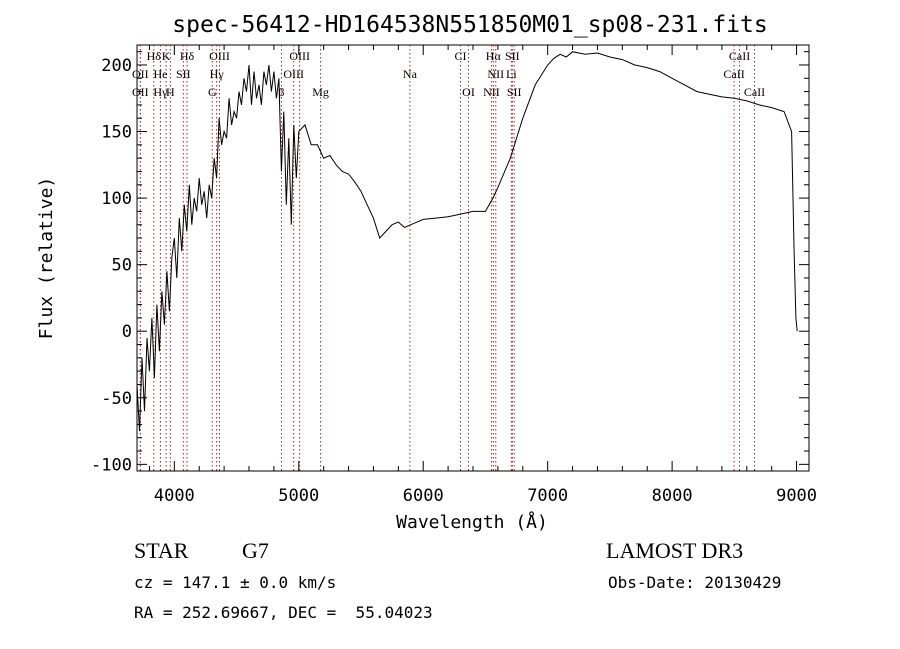 The image size is (900, 649). Describe the element at coordinates (281, 92) in the screenshot. I see `line-marker-label: β` at that location.